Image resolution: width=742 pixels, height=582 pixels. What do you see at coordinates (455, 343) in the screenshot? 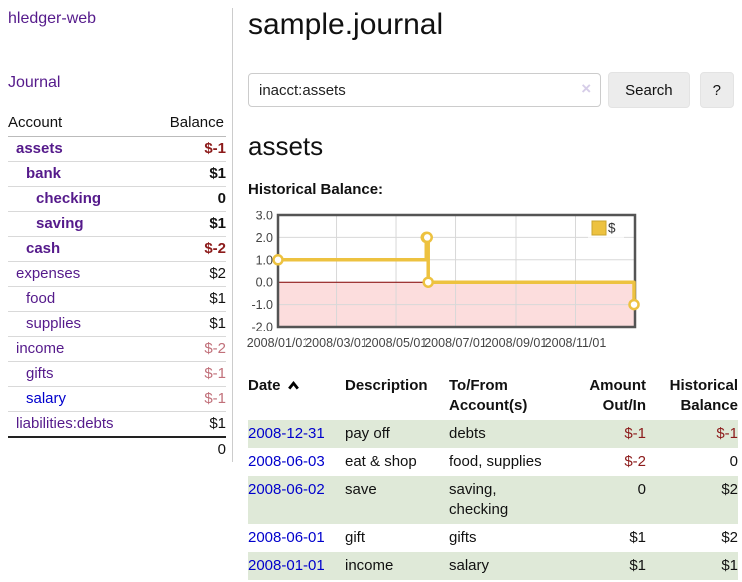
I see `x-axis-tick-label: 2008/07/01` at bounding box center [455, 343].